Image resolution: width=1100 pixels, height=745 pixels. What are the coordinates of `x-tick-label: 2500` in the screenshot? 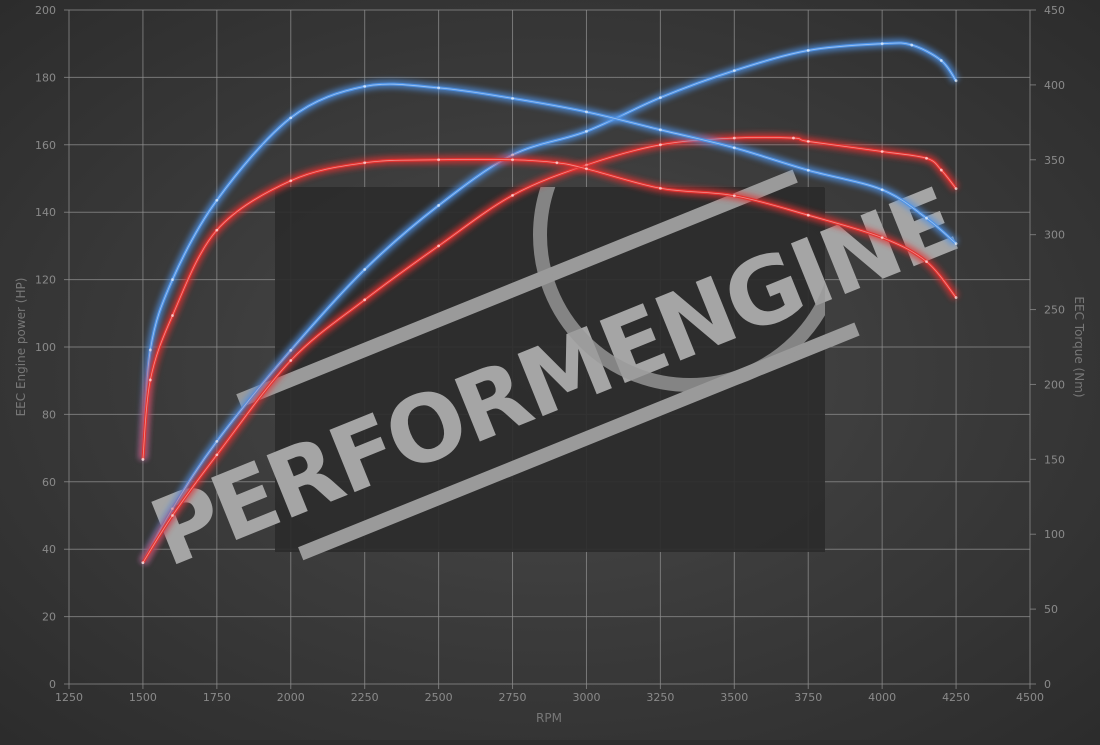 It's located at (439, 697).